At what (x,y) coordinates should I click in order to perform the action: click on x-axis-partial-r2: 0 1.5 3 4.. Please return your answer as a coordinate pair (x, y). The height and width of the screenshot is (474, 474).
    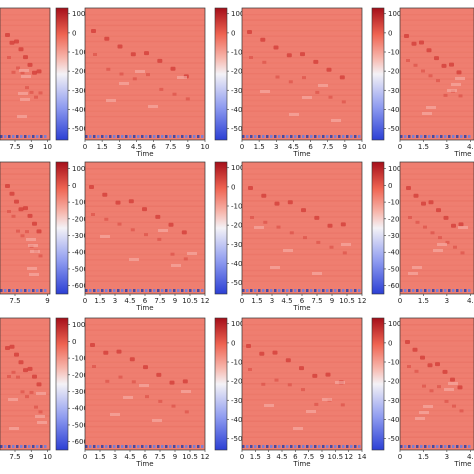
    Looking at the image, I should click on (436, 455).